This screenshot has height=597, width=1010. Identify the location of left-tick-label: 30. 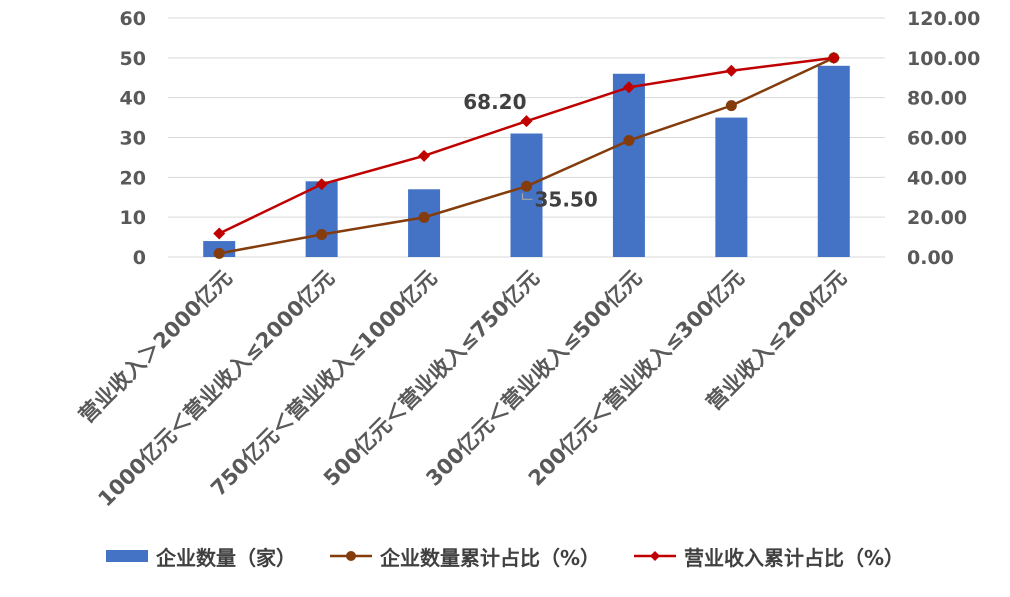
(133, 139).